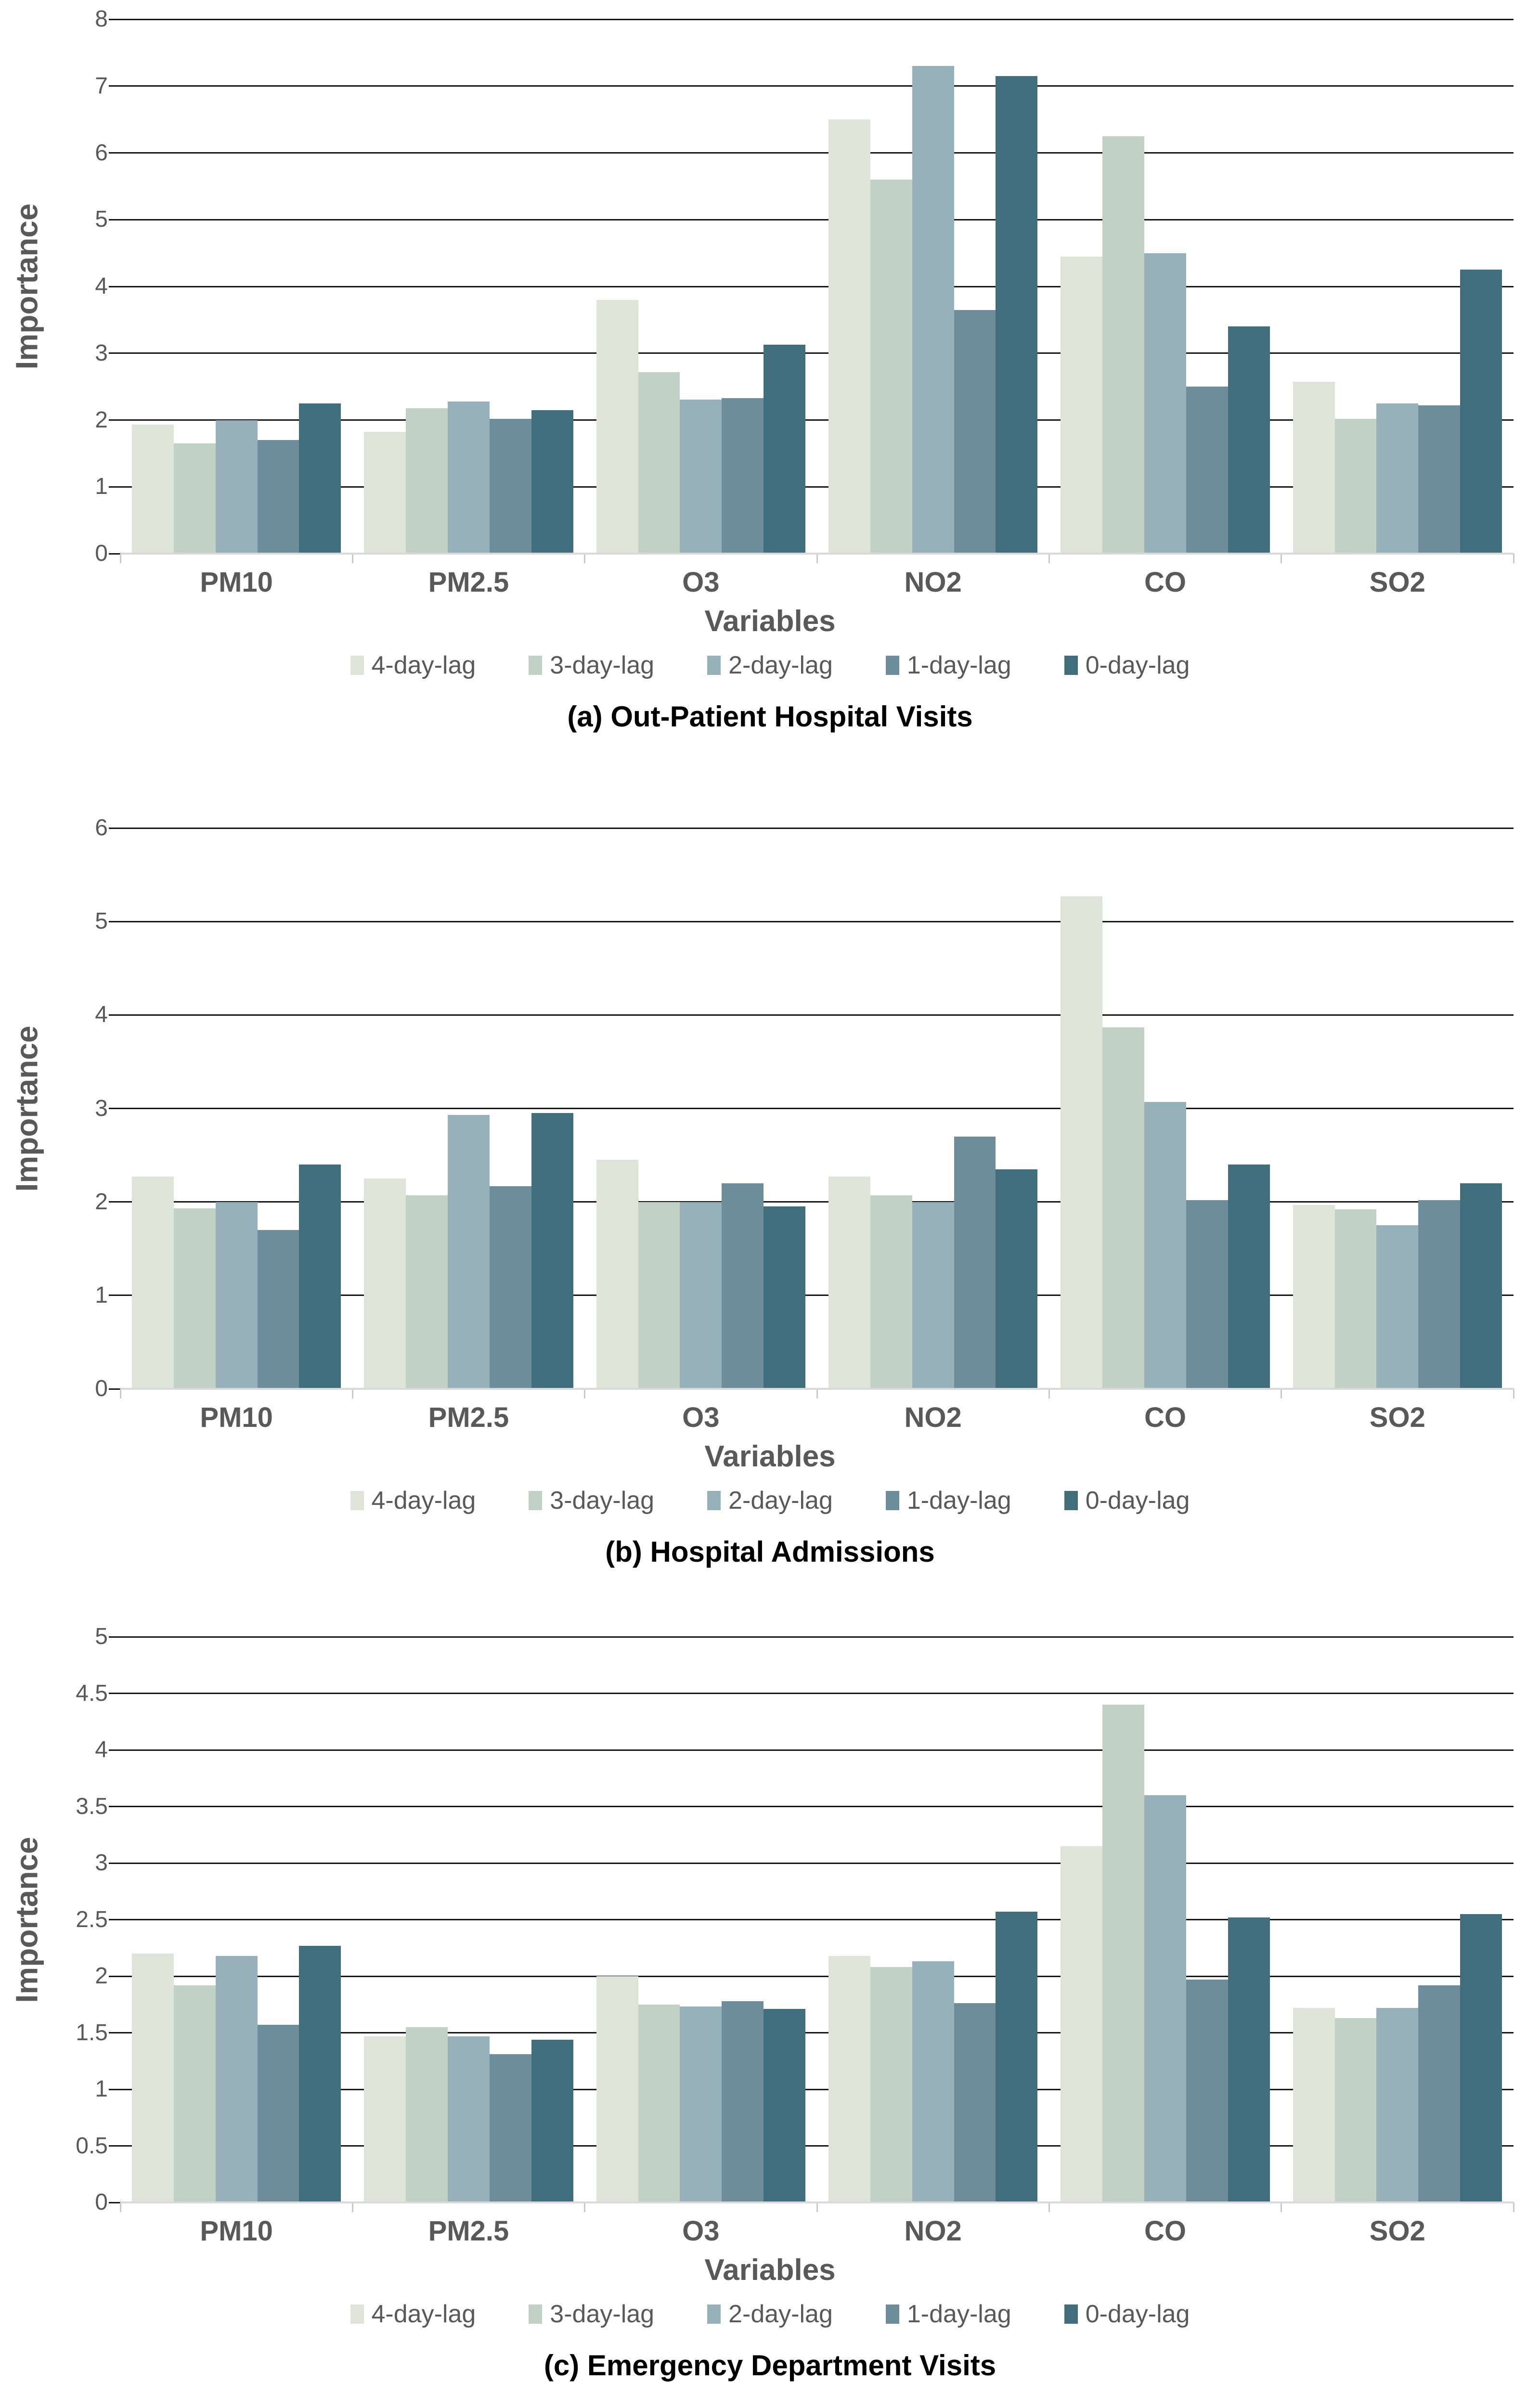 The width and height of the screenshot is (1540, 2382). What do you see at coordinates (92, 2032) in the screenshot?
I see `y-tick-label: 1.5` at bounding box center [92, 2032].